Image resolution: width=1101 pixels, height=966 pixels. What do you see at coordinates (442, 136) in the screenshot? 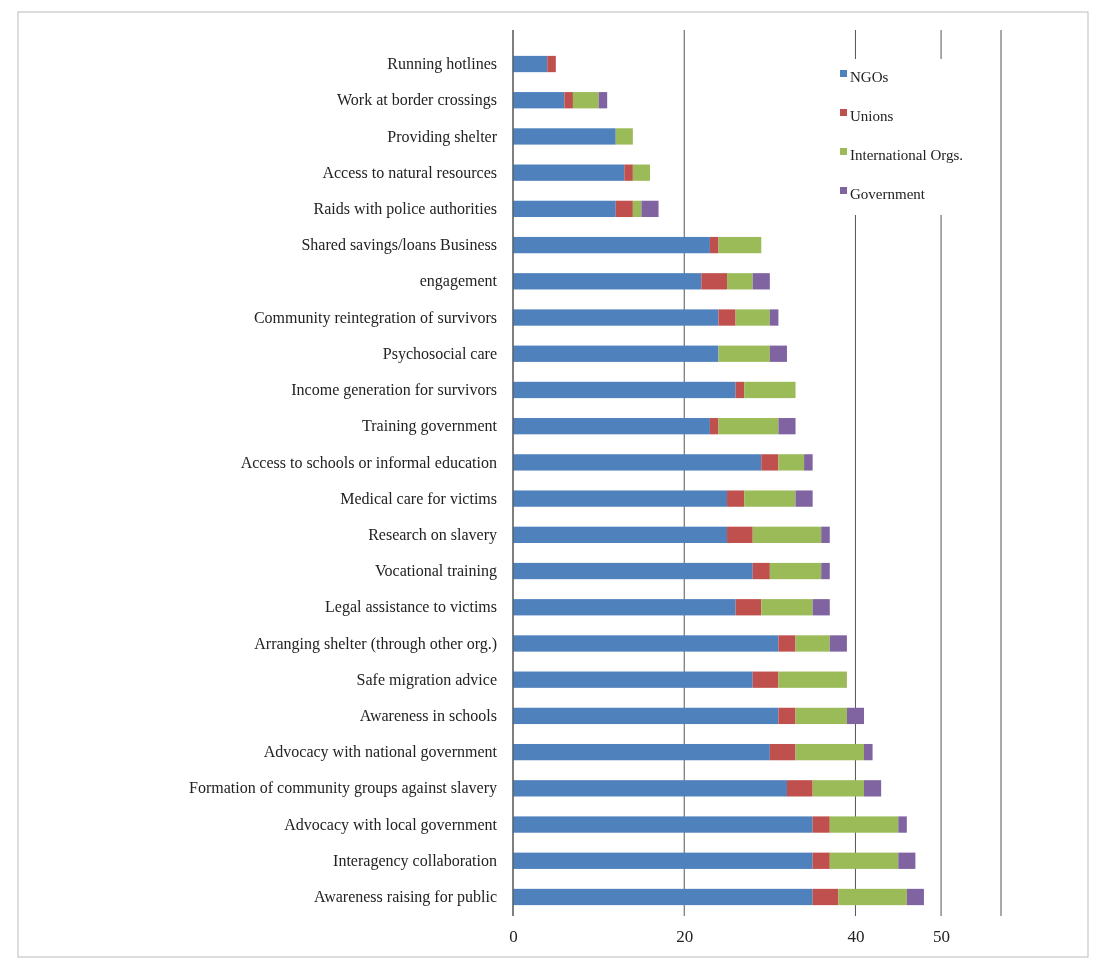
I see `y-tick-label: Providing shelter` at bounding box center [442, 136].